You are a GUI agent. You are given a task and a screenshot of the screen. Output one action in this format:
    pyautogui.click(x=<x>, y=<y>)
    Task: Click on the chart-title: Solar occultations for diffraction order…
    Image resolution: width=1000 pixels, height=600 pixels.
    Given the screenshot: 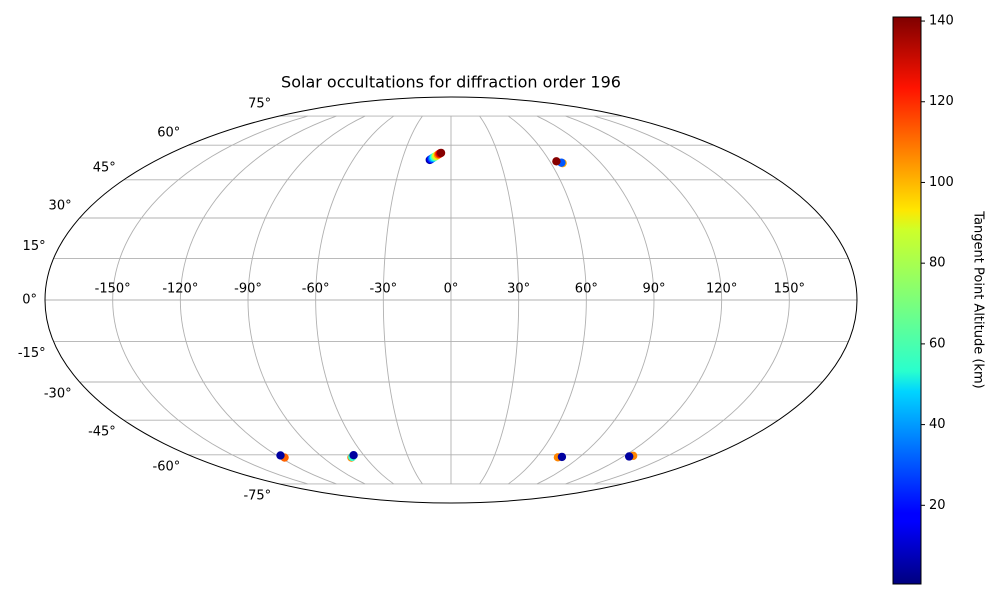 What is the action you would take?
    pyautogui.click(x=451, y=82)
    